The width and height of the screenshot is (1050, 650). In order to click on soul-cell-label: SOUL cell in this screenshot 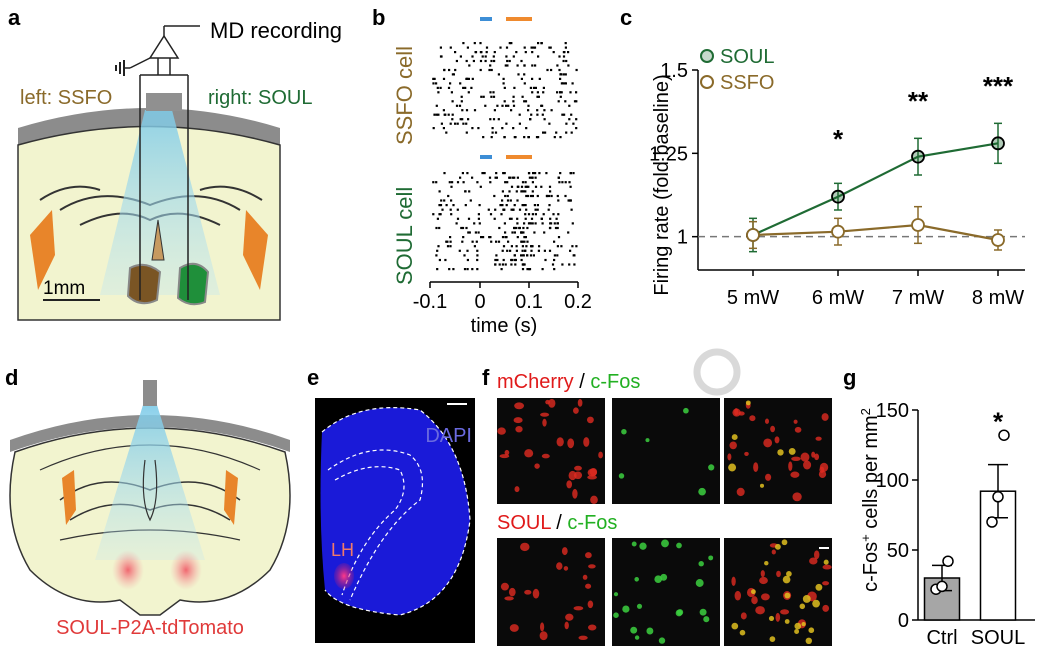, I will do `click(404, 236)`.